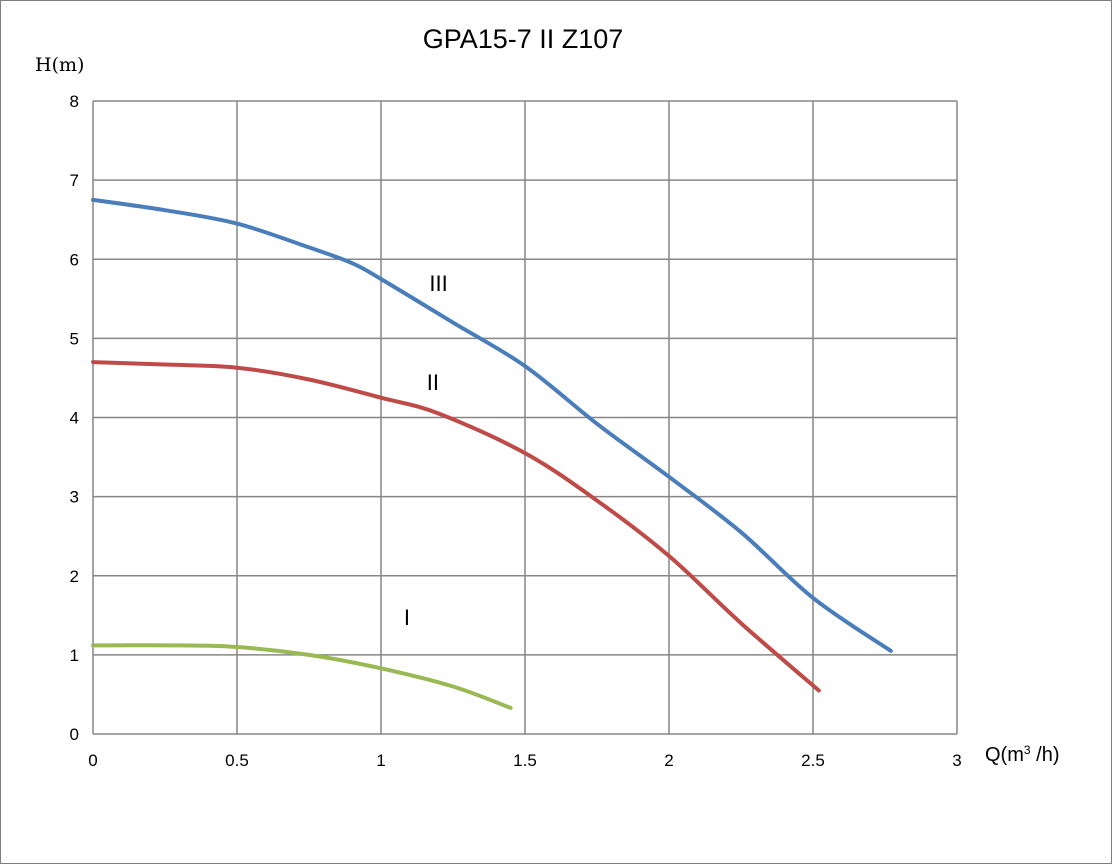 The image size is (1112, 865). Describe the element at coordinates (74, 338) in the screenshot. I see `y-tick-label-5: 5` at that location.